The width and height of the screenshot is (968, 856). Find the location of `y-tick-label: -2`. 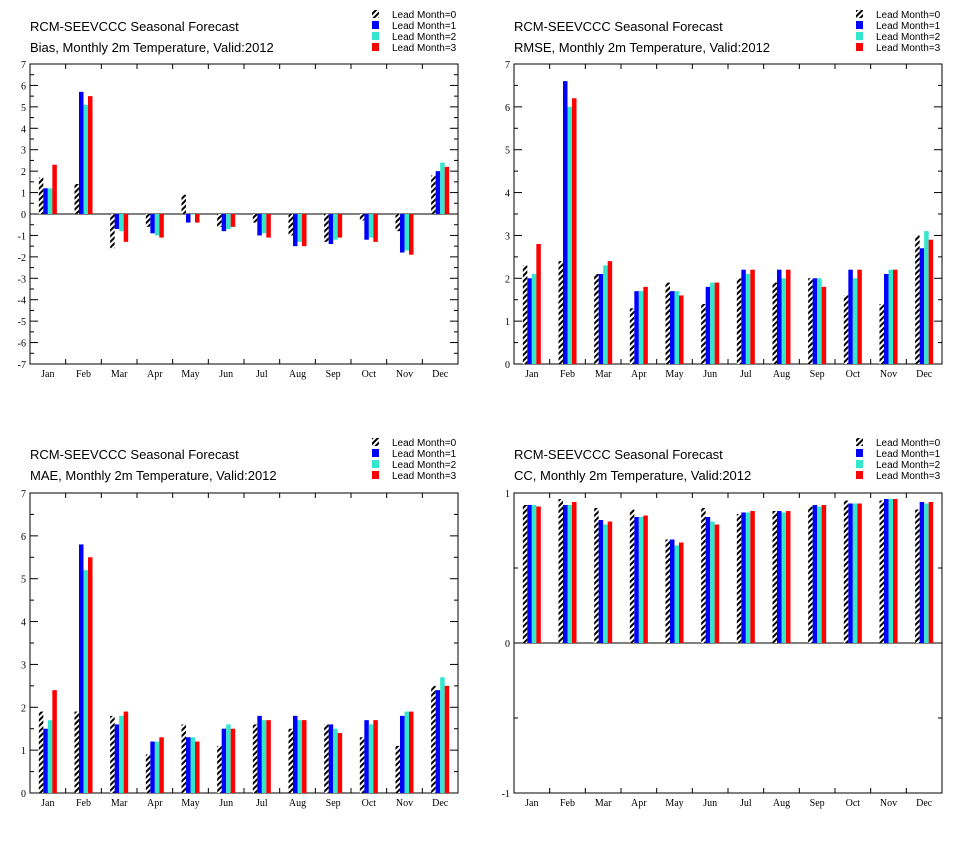

y-tick-label: -2 is located at coordinates (22, 258).